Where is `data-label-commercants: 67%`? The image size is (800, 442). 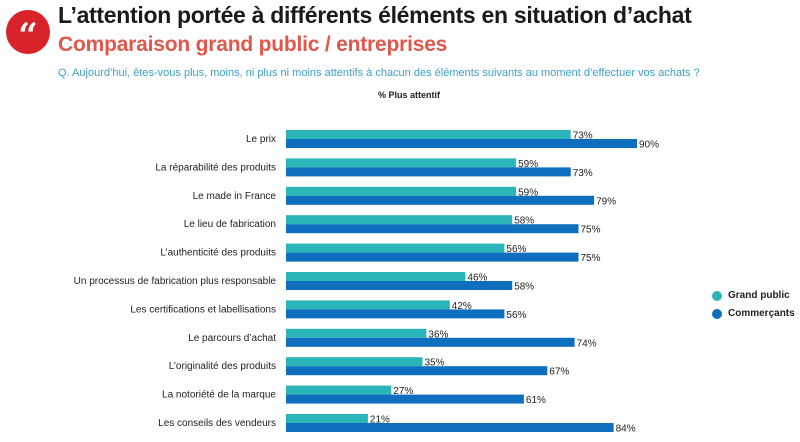
data-label-commercants: 67% is located at coordinates (559, 372).